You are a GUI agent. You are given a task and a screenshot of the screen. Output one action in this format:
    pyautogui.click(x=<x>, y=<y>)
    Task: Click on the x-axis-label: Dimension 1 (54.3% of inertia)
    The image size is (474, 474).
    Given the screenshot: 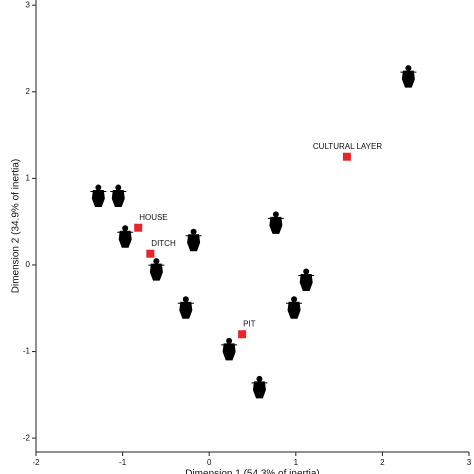 What is the action you would take?
    pyautogui.click(x=252, y=471)
    